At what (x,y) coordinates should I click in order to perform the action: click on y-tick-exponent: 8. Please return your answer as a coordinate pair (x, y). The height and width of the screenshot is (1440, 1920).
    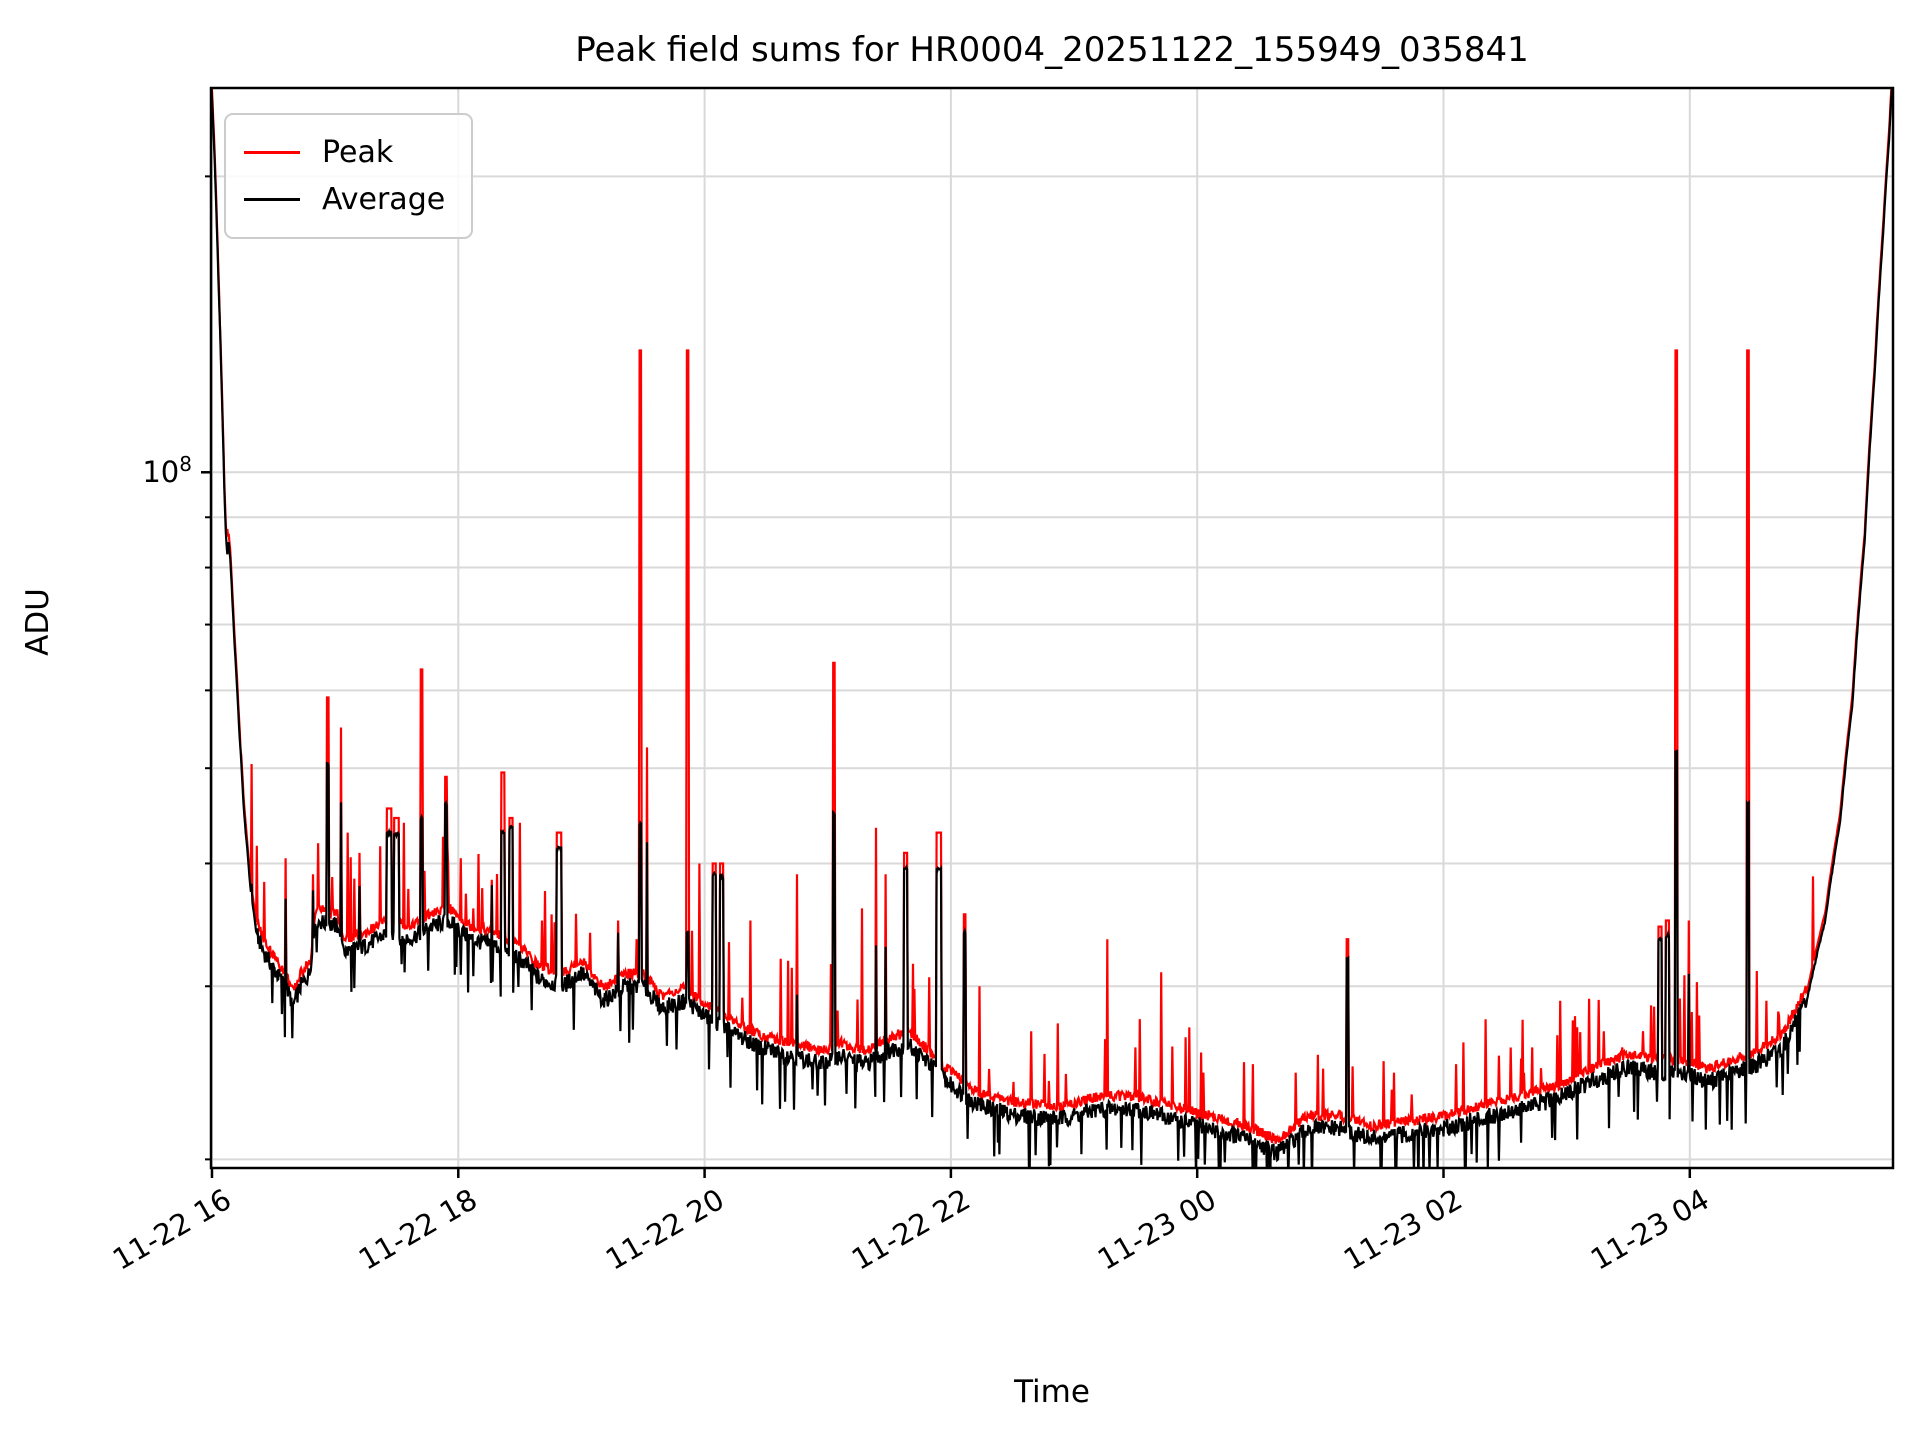
    Looking at the image, I should click on (185, 464).